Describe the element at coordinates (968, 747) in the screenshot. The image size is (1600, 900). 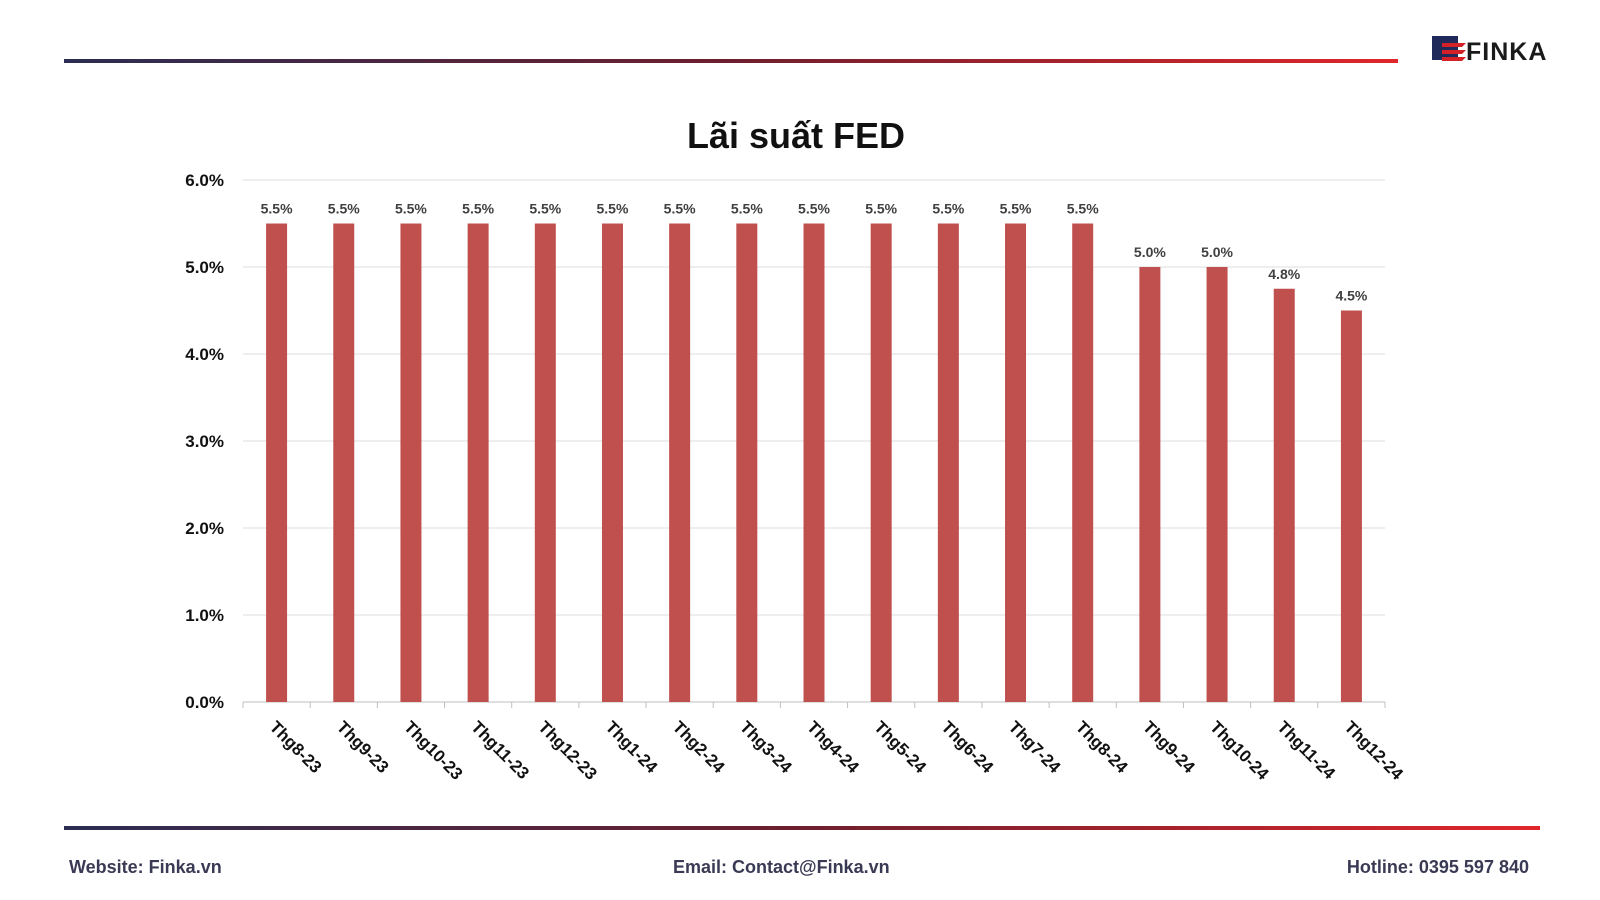
I see `x-tick-label: Thg6-24` at that location.